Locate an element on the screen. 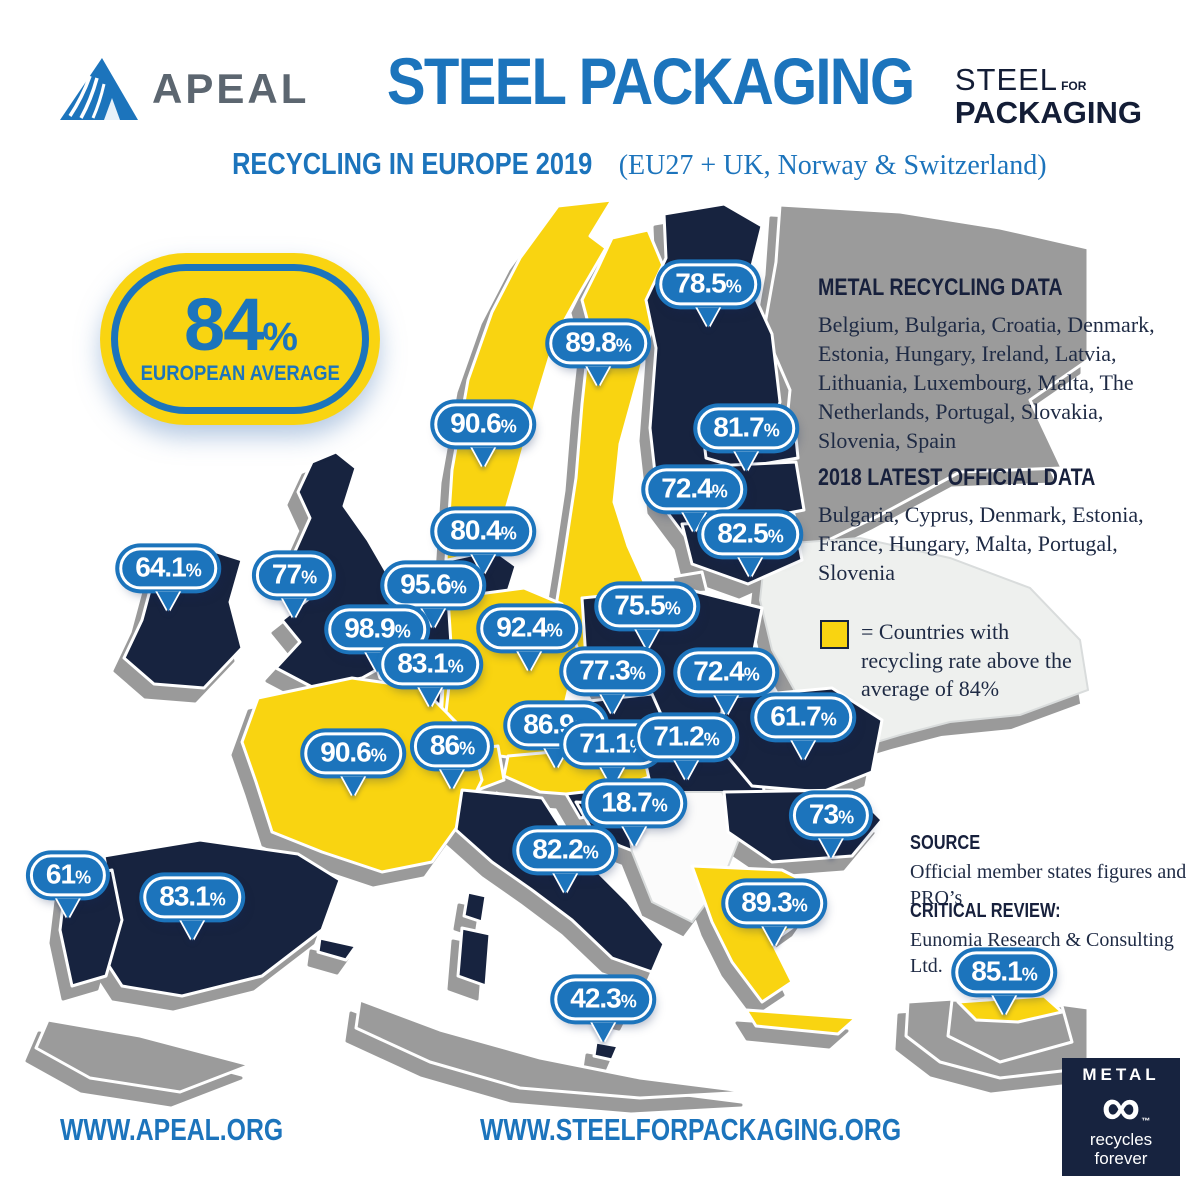  source-body: Official member states figures and PRO’s is located at coordinates (1048, 885).